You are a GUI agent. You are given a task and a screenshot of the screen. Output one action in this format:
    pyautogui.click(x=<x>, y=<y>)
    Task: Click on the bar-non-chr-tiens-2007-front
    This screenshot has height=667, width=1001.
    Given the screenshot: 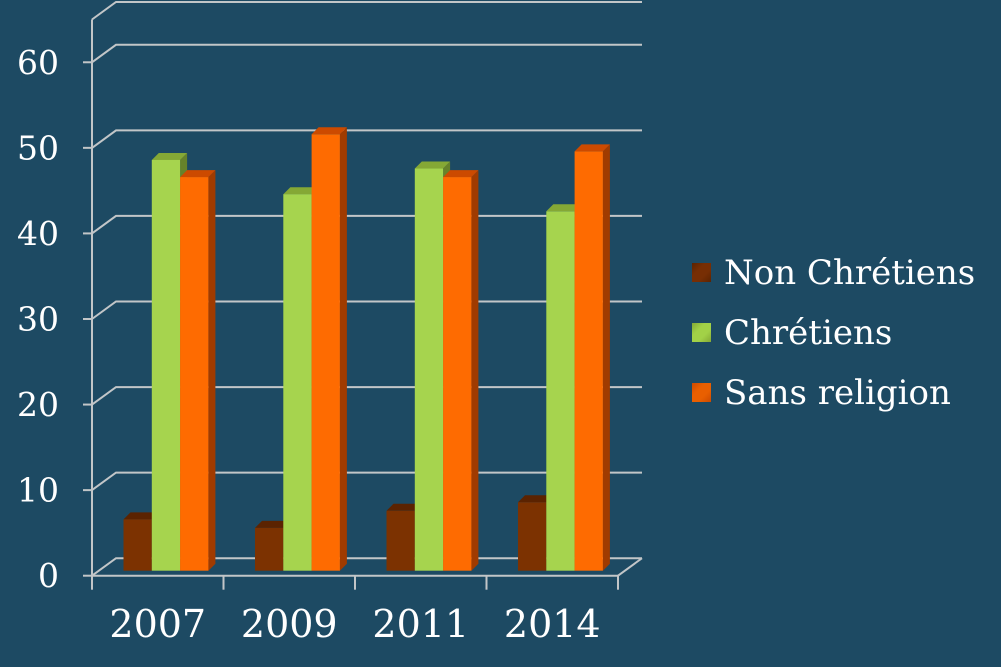 What is the action you would take?
    pyautogui.click(x=137, y=545)
    